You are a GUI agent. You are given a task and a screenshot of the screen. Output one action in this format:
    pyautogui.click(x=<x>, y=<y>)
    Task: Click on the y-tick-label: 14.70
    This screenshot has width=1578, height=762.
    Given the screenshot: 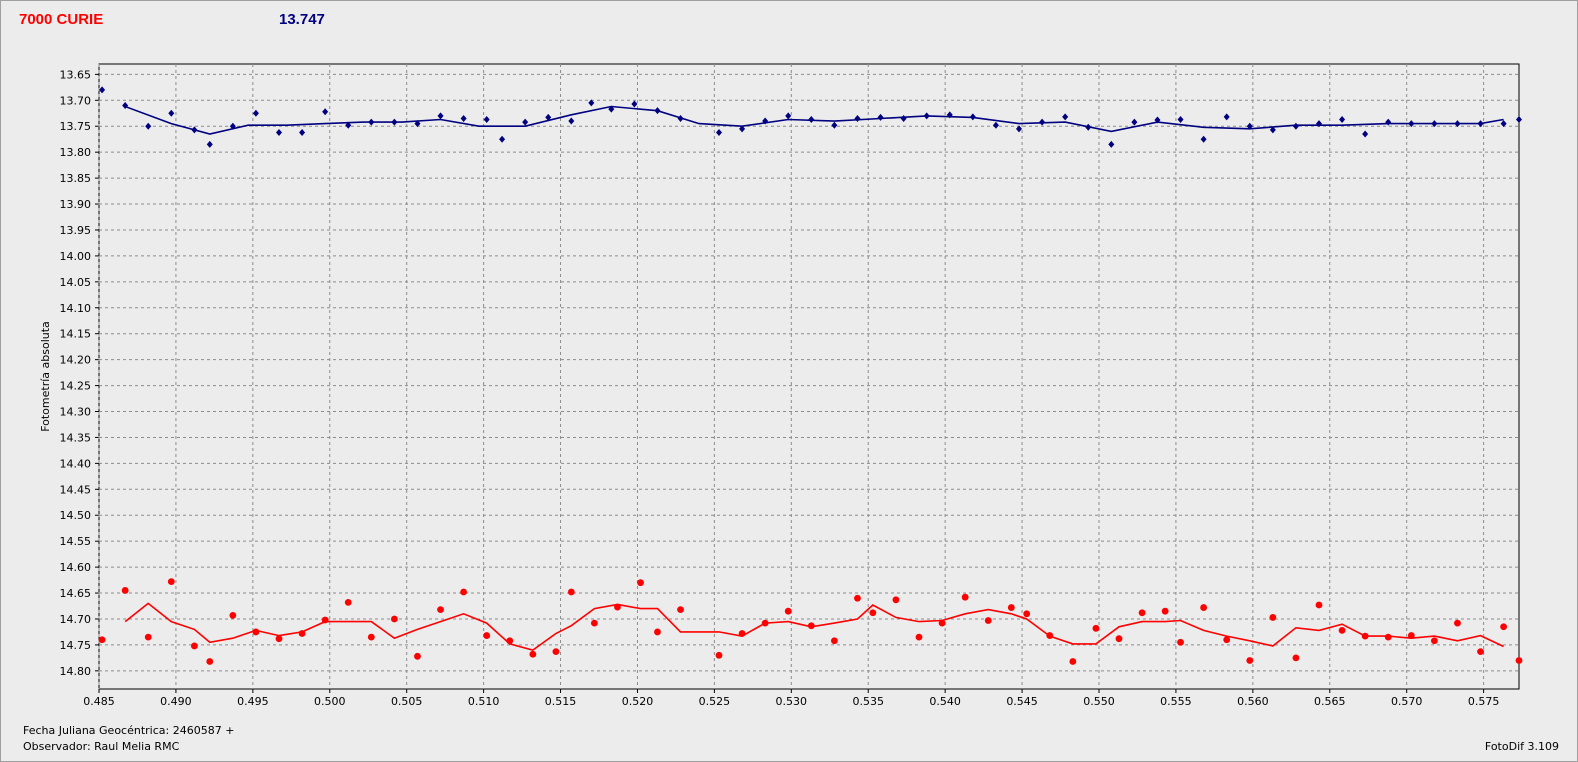 What is the action you would take?
    pyautogui.click(x=76, y=619)
    